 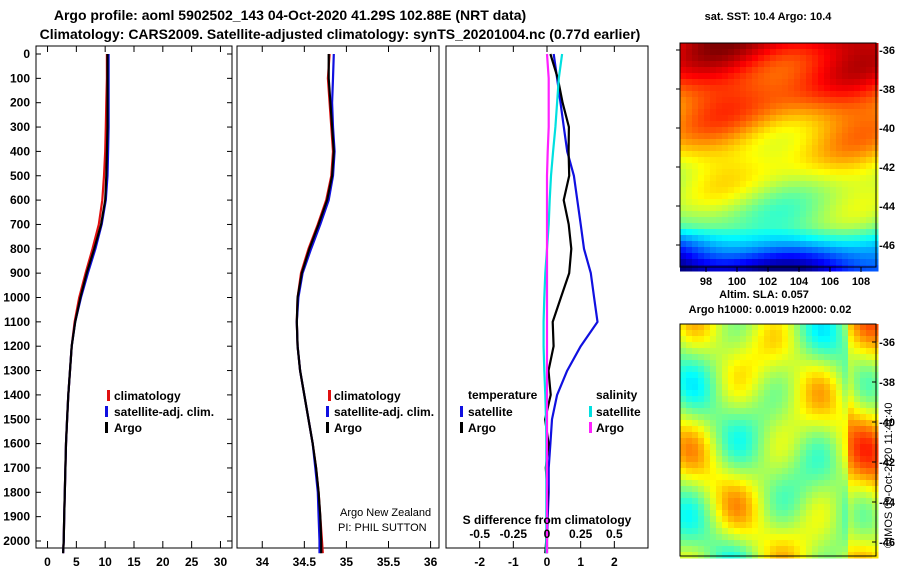 What do you see at coordinates (887, 383) in the screenshot?
I see `lat-tick-label: -38` at bounding box center [887, 383].